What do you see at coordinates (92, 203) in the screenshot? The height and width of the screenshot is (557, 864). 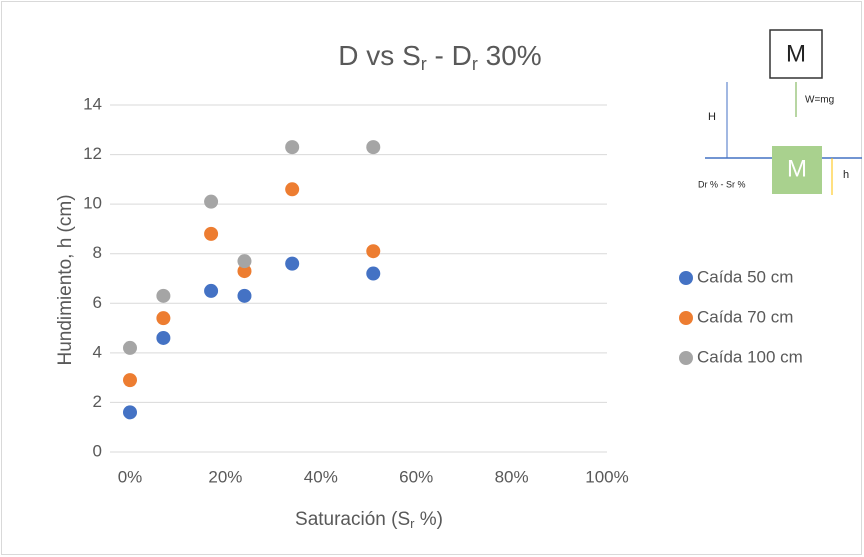 I see `y-tick-label: 10` at bounding box center [92, 203].